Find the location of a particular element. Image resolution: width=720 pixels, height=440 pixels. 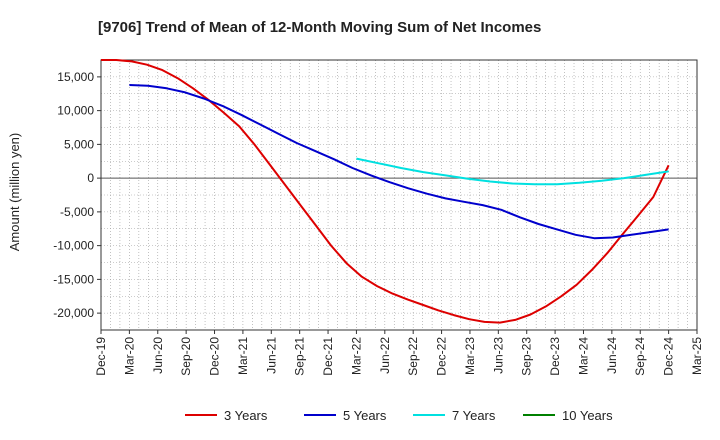

x-tick-label: Sep-22 is located at coordinates (413, 356).